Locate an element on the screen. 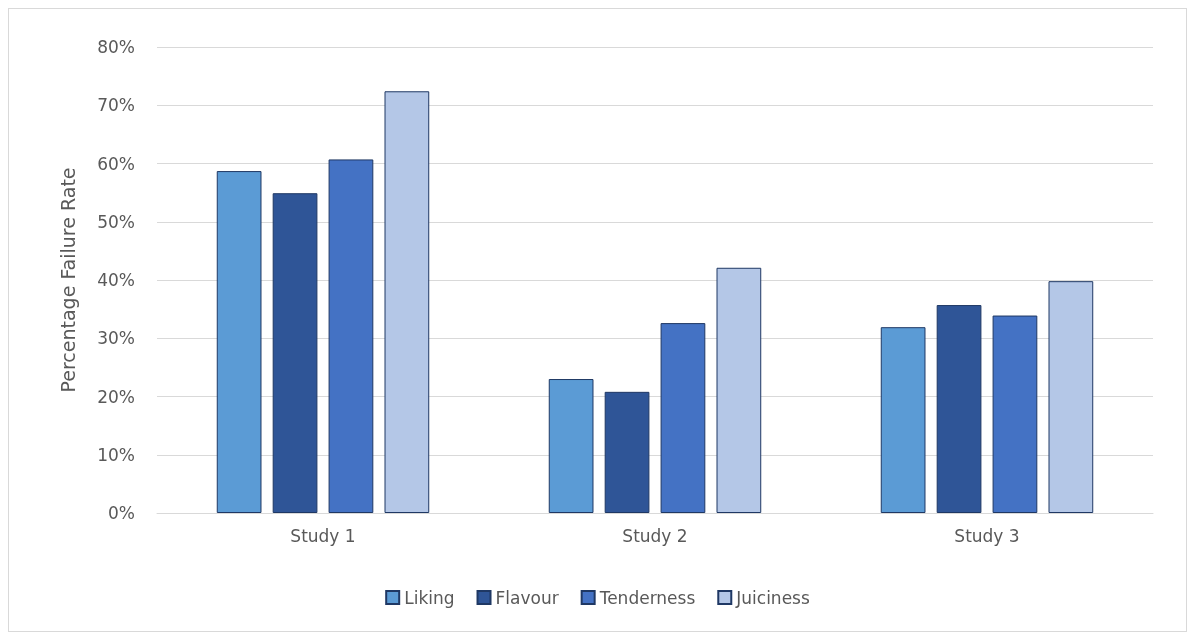  y-tick-label: 70% is located at coordinates (116, 105).